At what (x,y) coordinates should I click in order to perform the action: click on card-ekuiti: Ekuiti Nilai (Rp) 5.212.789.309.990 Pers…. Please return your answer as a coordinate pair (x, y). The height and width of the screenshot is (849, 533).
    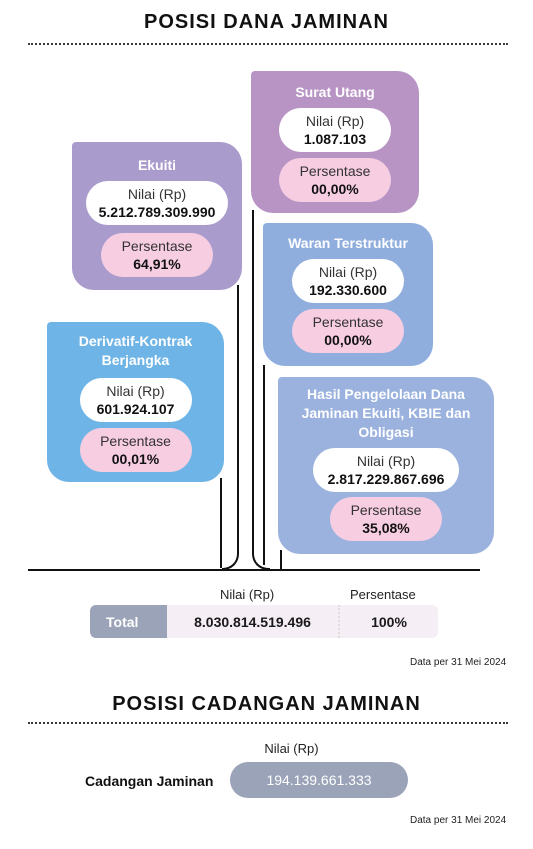
    Looking at the image, I should click on (157, 216).